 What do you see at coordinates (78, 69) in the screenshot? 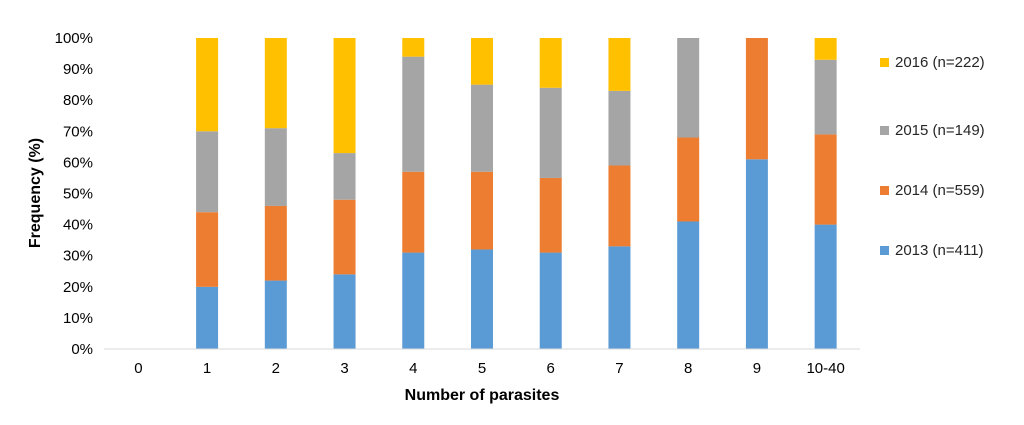
I see `y-tick-label: 90%` at bounding box center [78, 69].